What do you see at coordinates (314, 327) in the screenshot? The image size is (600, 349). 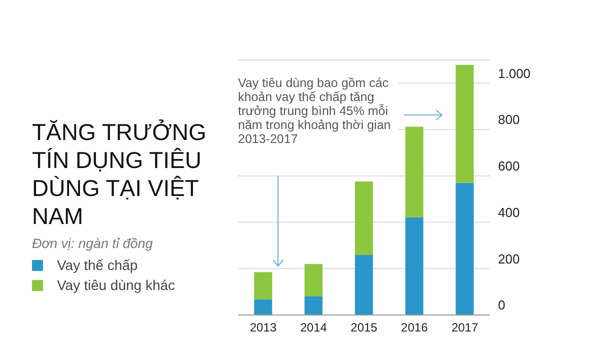 I see `x-tick-label: 2014` at bounding box center [314, 327].